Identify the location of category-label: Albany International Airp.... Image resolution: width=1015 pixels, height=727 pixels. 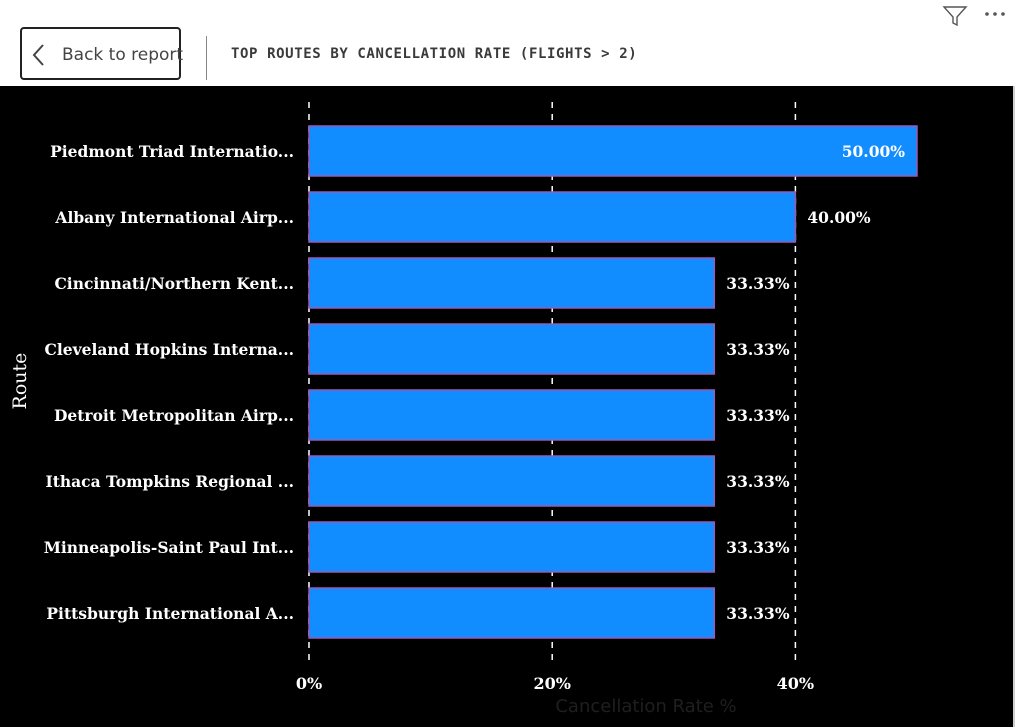
(174, 217).